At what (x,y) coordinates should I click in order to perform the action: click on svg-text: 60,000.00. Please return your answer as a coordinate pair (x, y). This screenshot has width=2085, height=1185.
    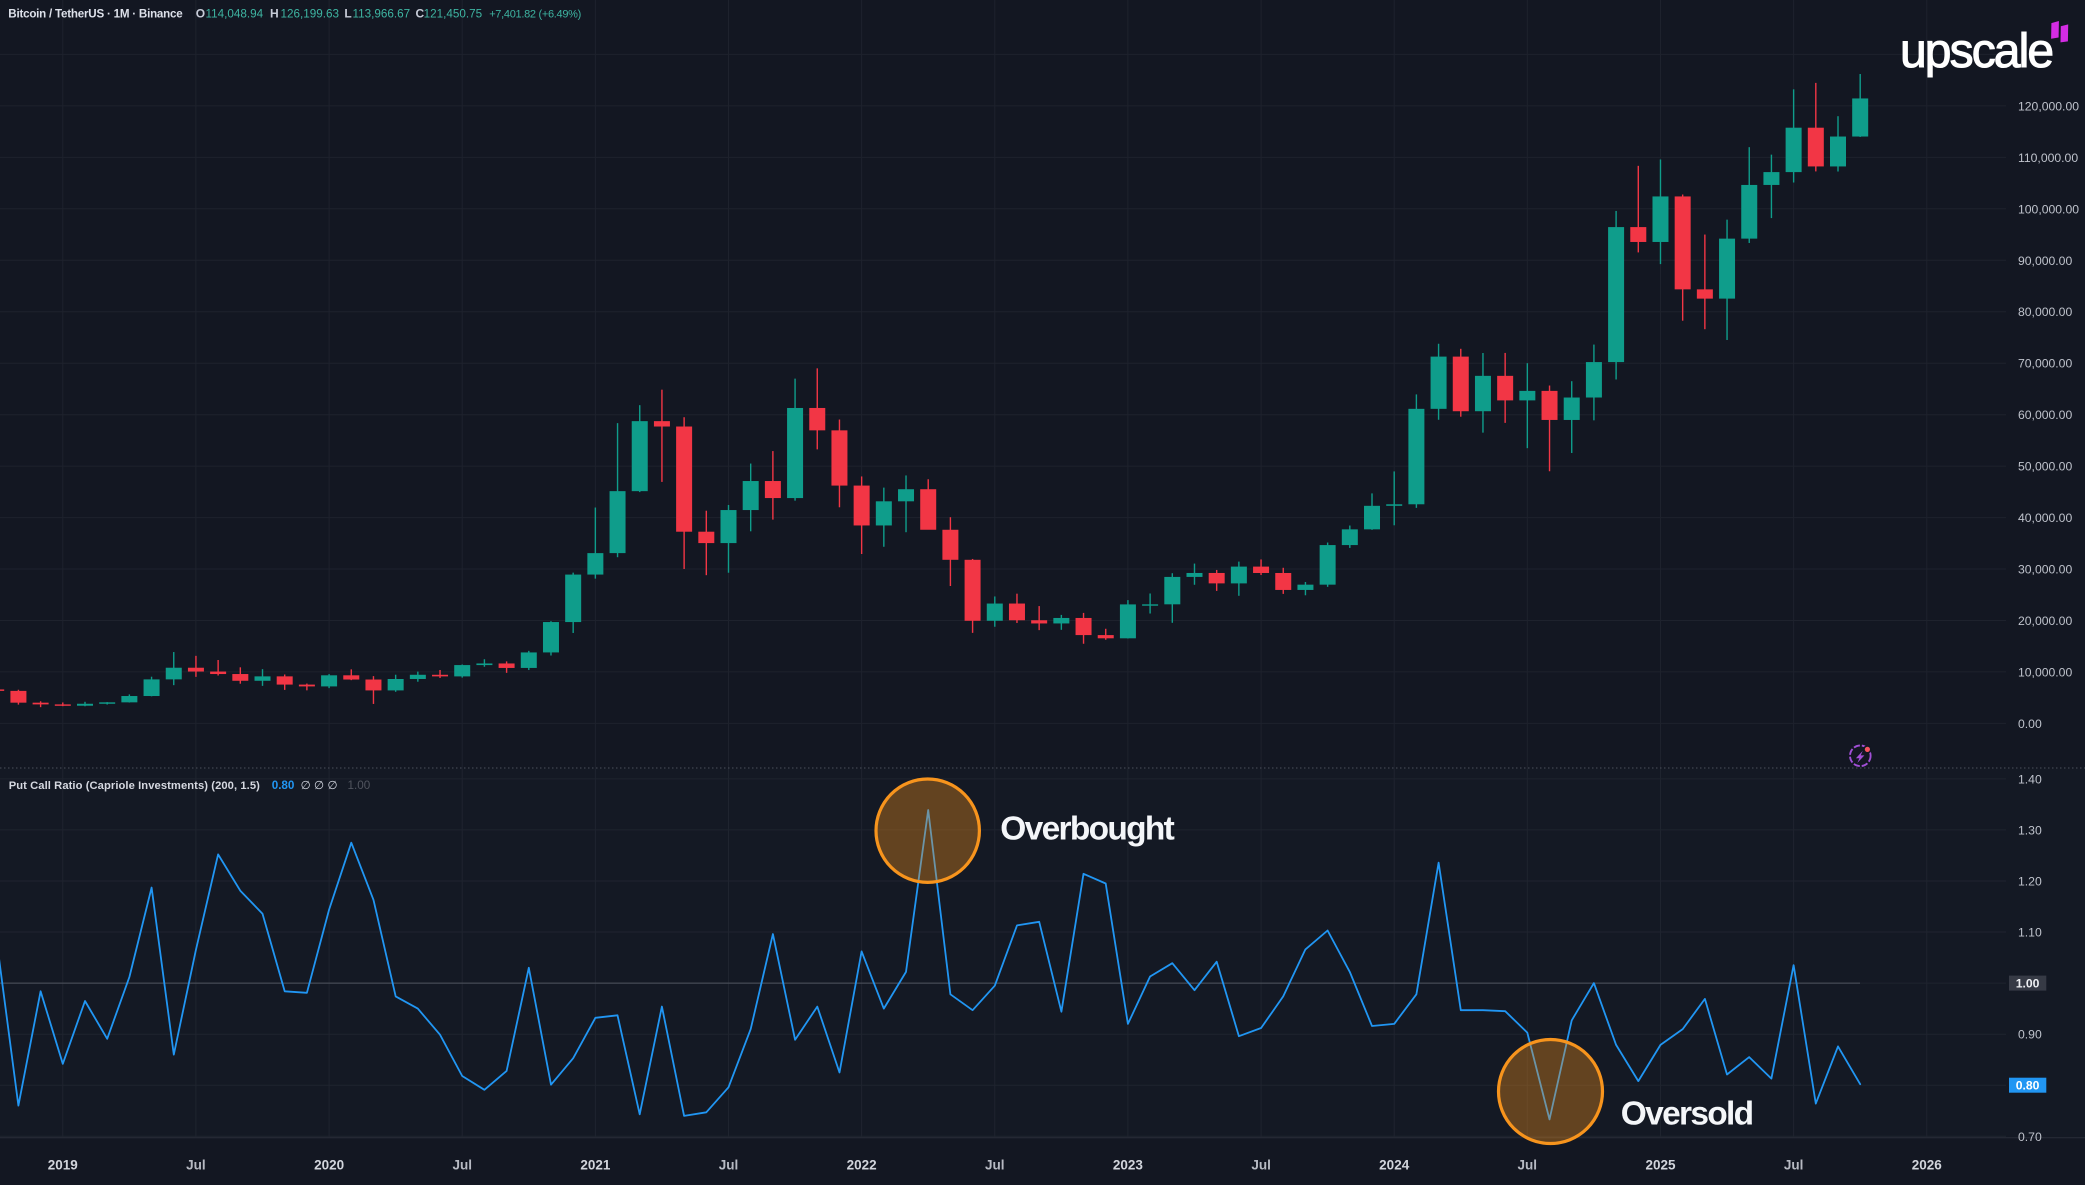
    Looking at the image, I should click on (2045, 415).